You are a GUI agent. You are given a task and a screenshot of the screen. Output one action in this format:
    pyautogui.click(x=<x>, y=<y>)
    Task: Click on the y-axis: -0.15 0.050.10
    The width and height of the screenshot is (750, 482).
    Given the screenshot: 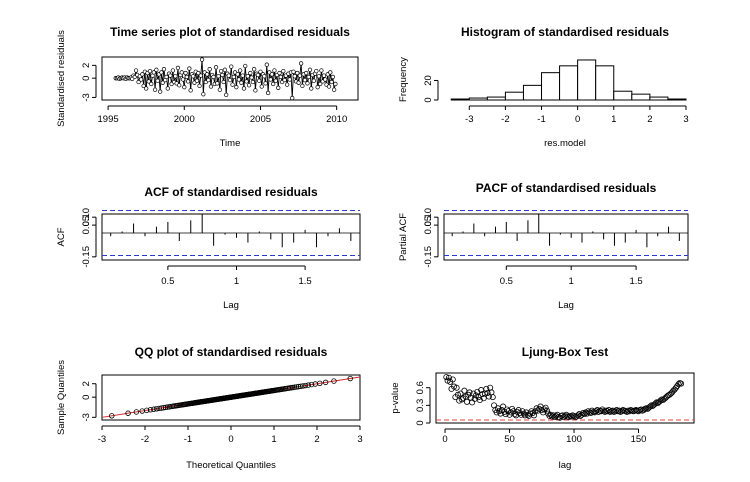 What is the action you would take?
    pyautogui.click(x=89, y=238)
    